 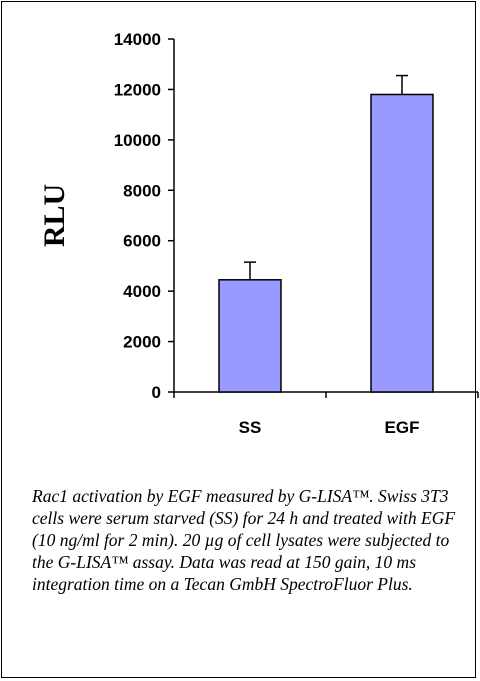 I want to click on x-category-label: EGF, so click(x=402, y=427).